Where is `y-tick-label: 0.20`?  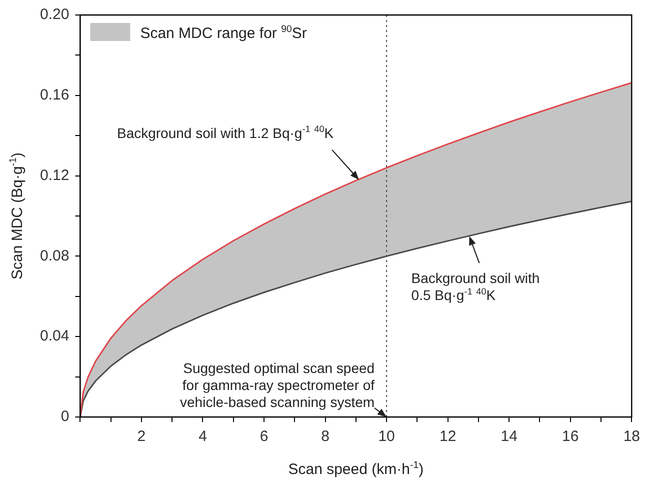
y-tick-label: 0.20 is located at coordinates (55, 15).